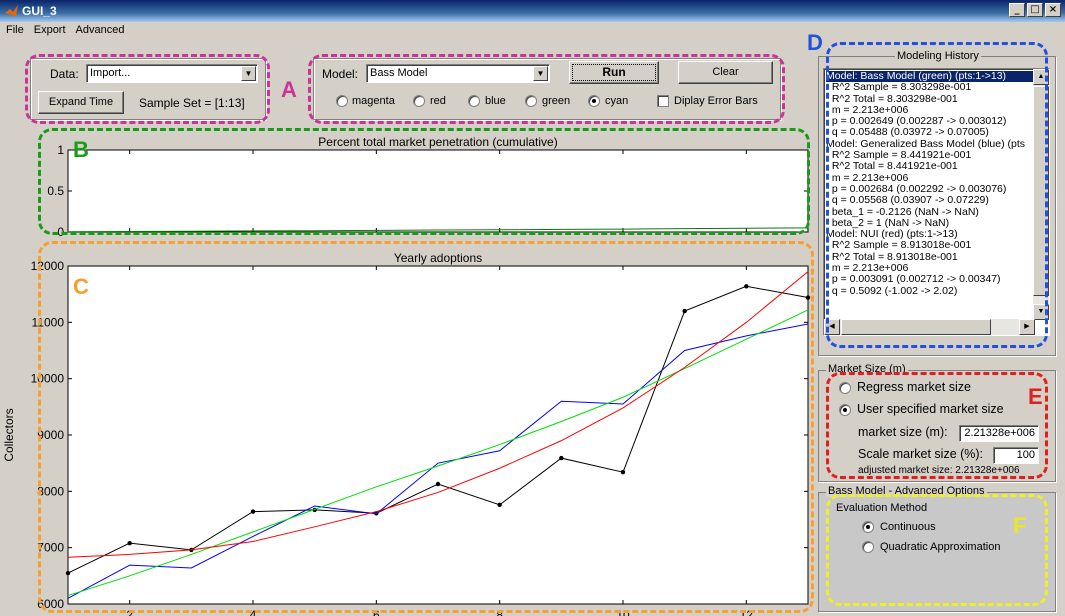  Describe the element at coordinates (938, 56) in the screenshot. I see `history-title: Modeling History` at that location.